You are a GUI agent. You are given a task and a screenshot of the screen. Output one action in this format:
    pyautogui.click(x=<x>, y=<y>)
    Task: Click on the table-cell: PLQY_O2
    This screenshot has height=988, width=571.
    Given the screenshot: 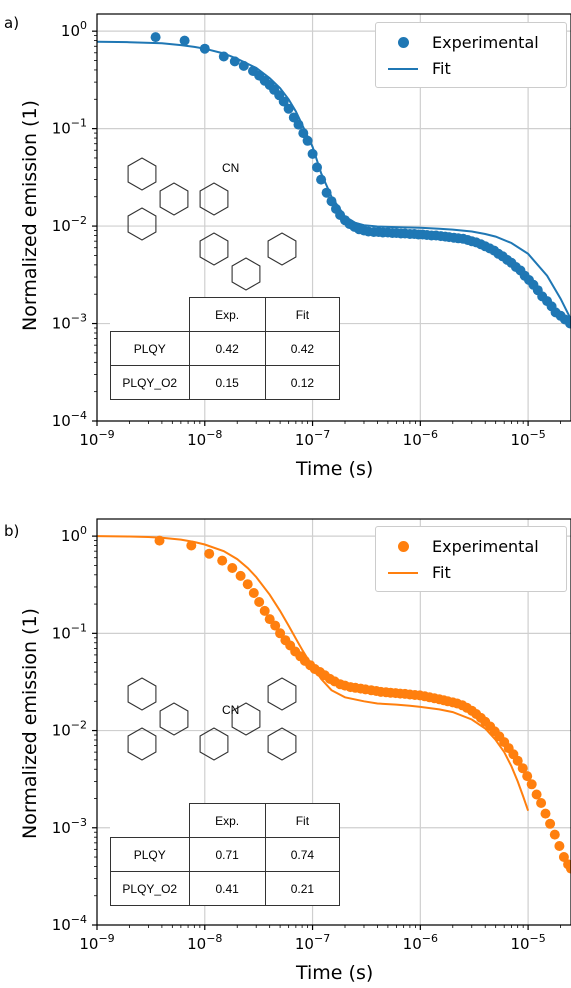 What is the action you would take?
    pyautogui.click(x=150, y=382)
    